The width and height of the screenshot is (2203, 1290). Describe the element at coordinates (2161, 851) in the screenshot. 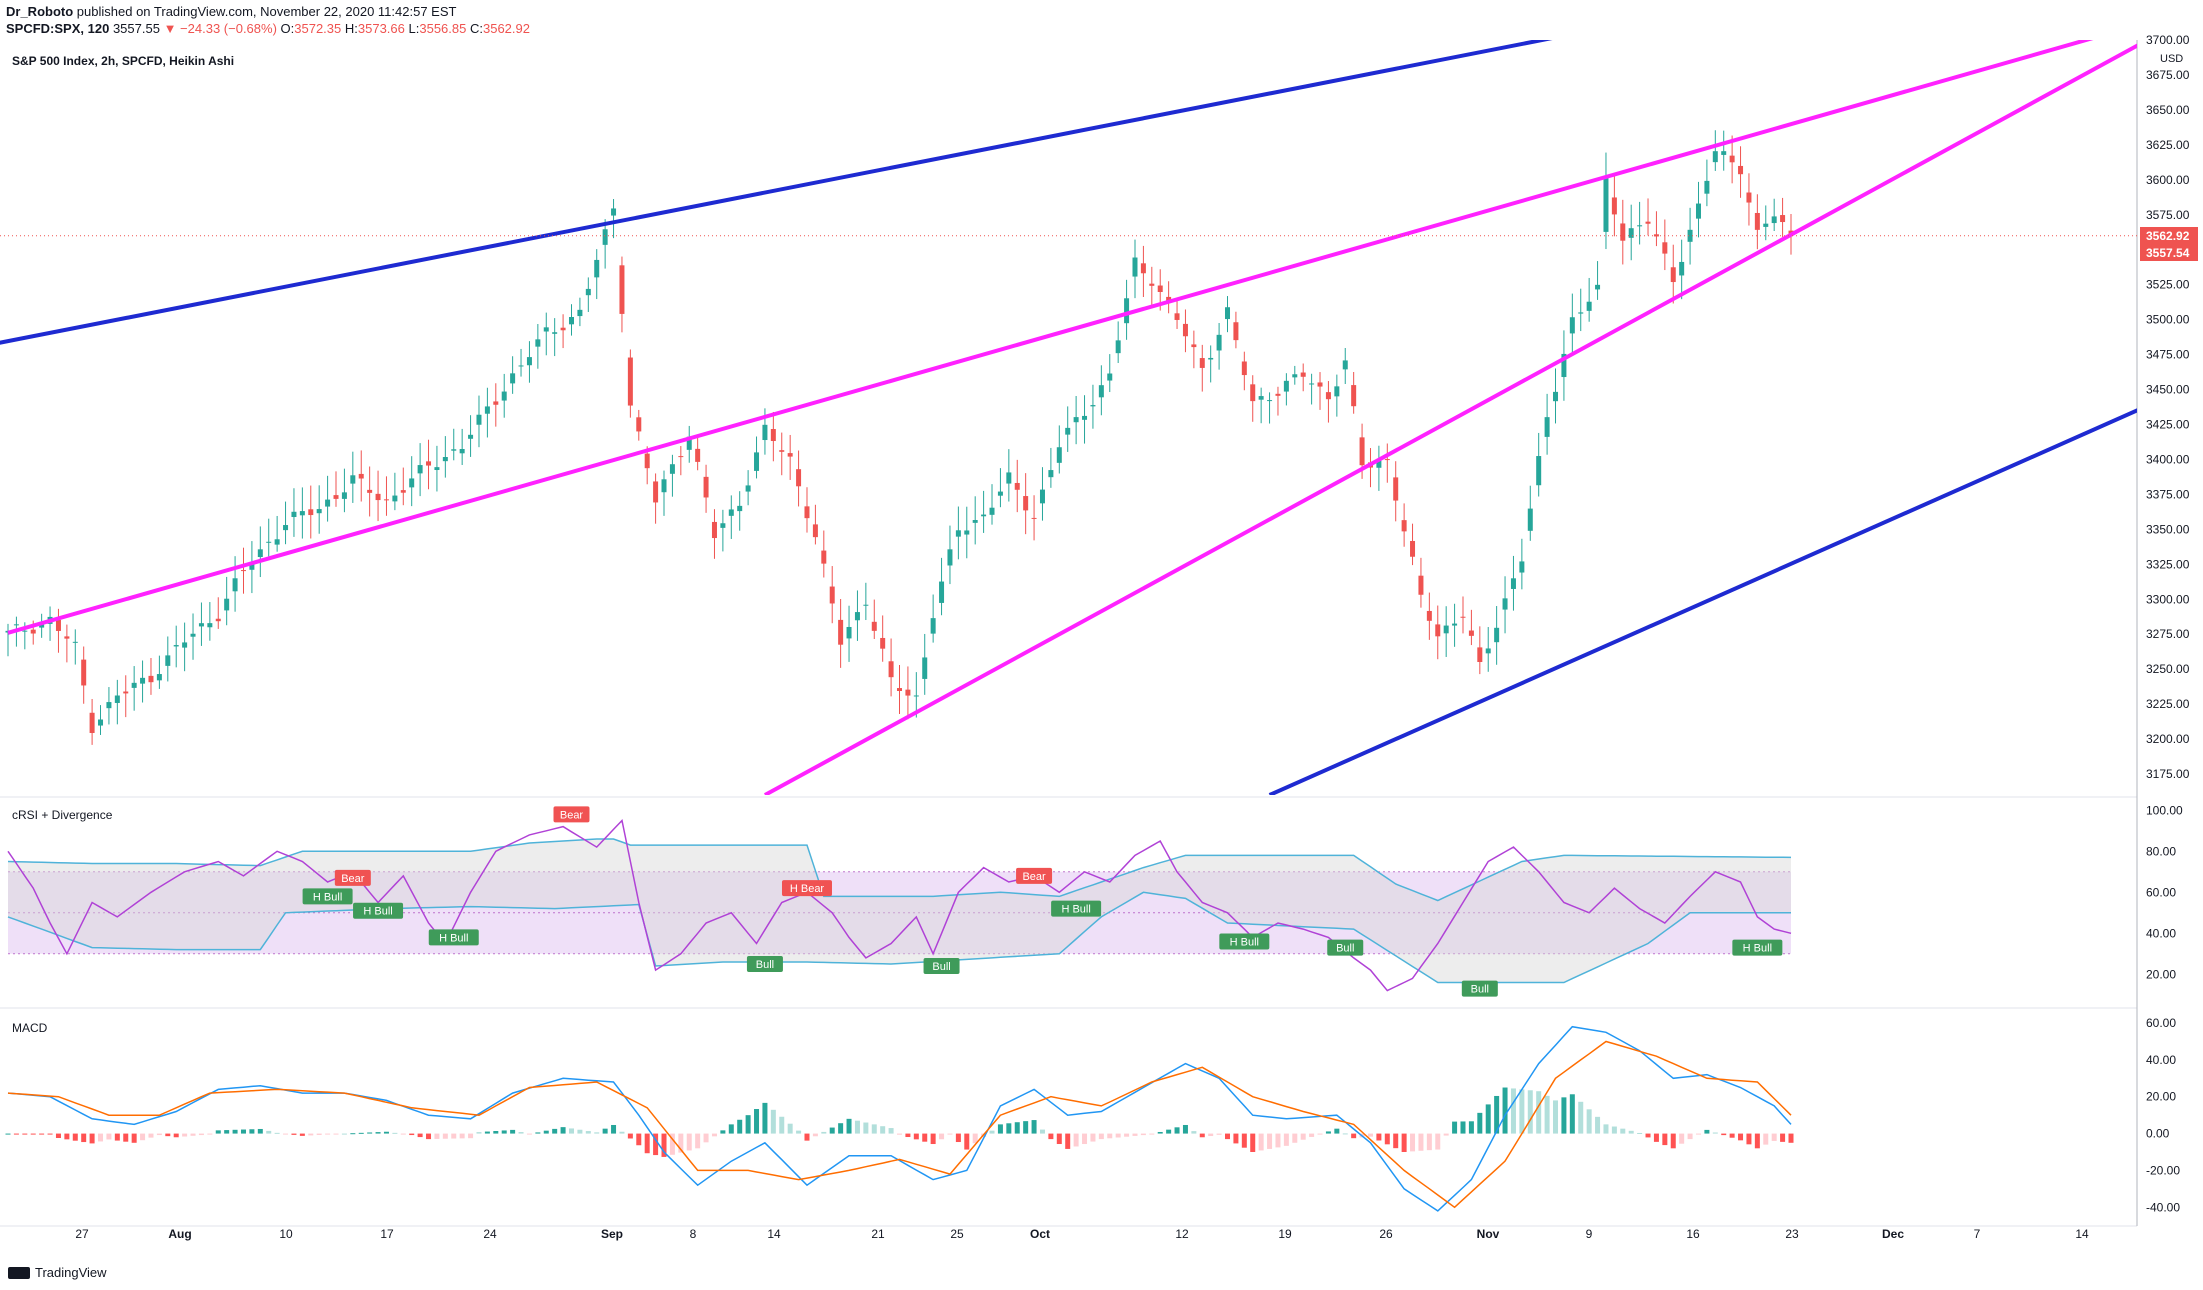

I see `rsi-y-tick: 80.00` at that location.